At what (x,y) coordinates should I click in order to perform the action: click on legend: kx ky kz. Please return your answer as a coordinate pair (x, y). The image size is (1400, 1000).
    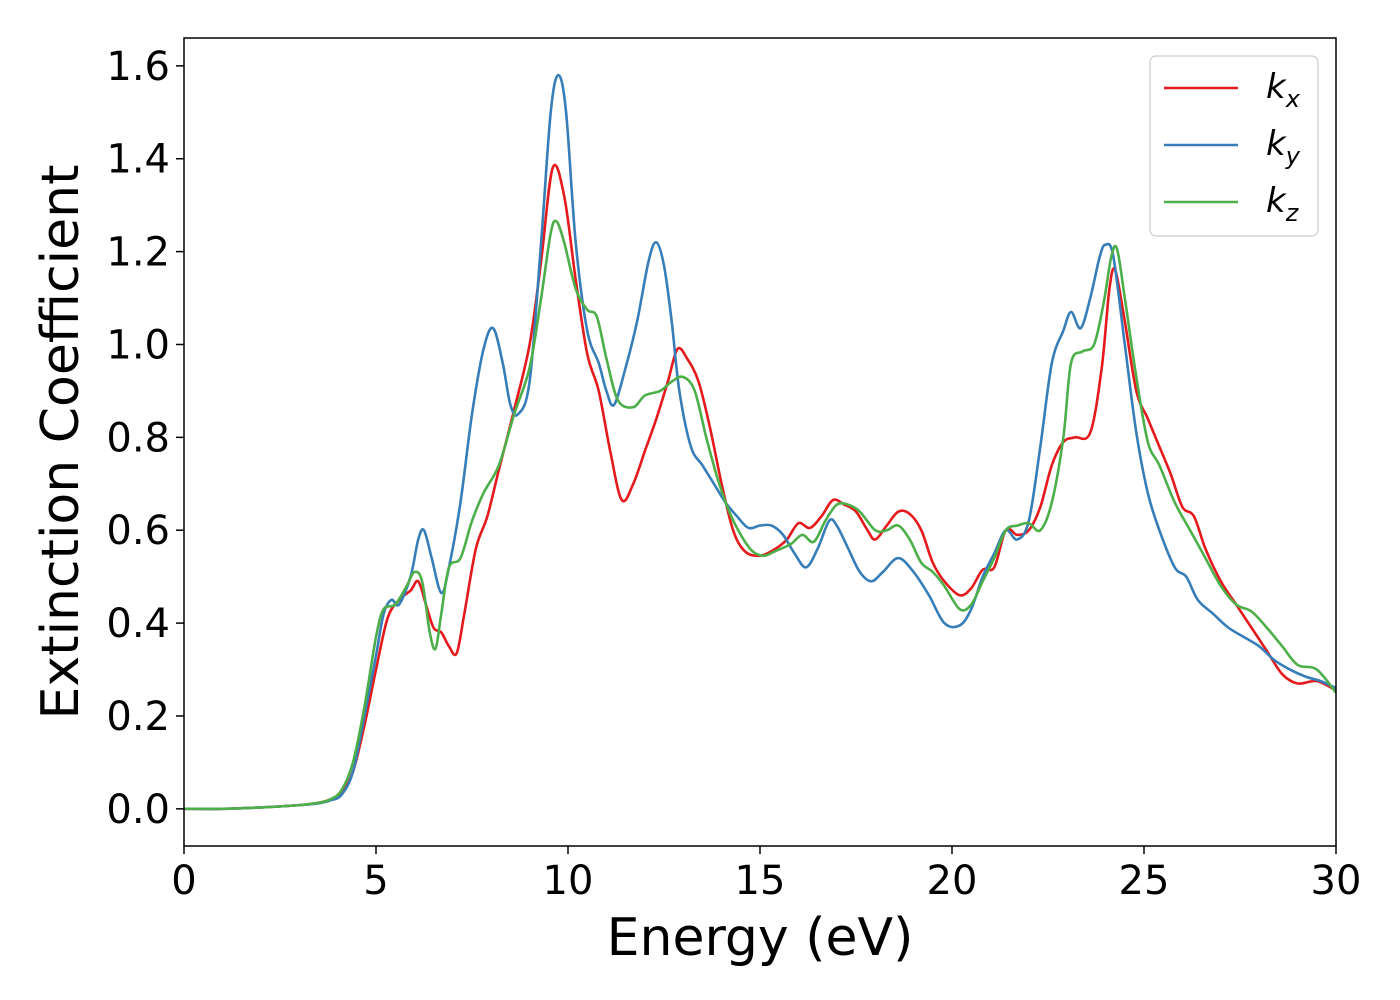
    Looking at the image, I should click on (1234, 146).